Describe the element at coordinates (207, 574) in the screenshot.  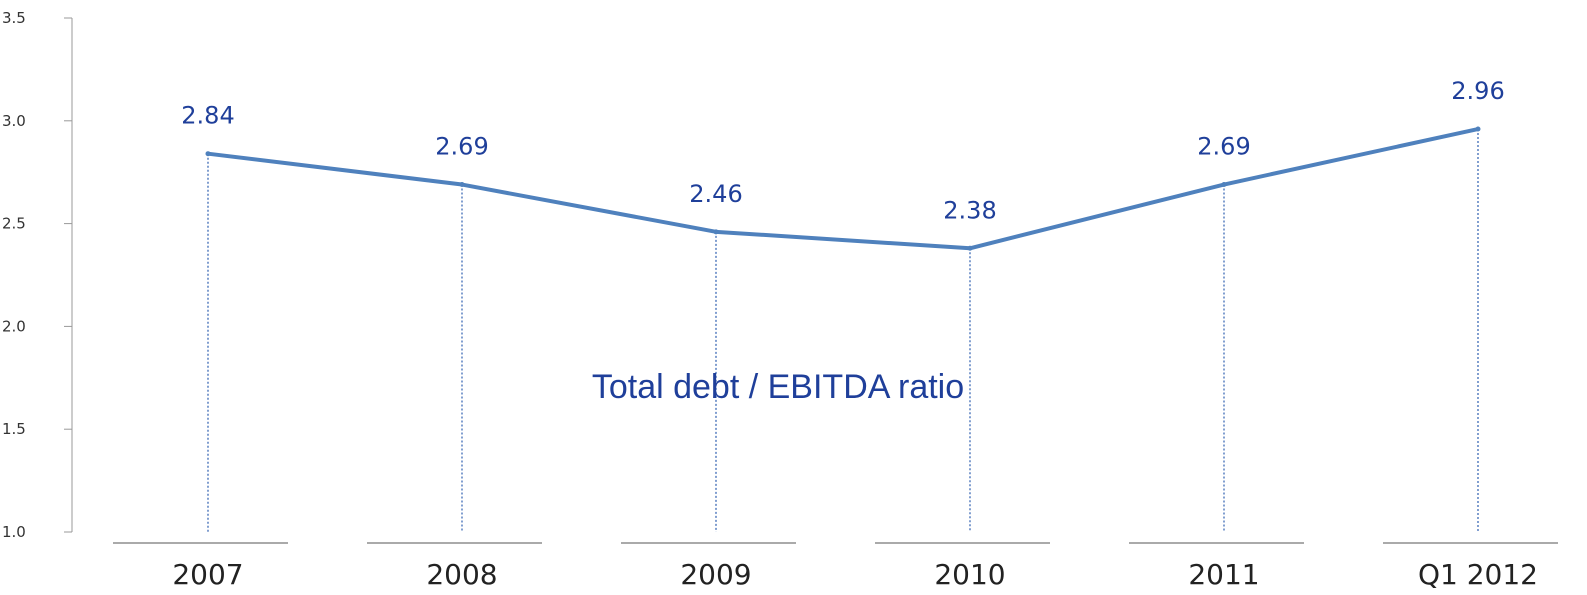
I see `x-tick-label: 2007` at that location.